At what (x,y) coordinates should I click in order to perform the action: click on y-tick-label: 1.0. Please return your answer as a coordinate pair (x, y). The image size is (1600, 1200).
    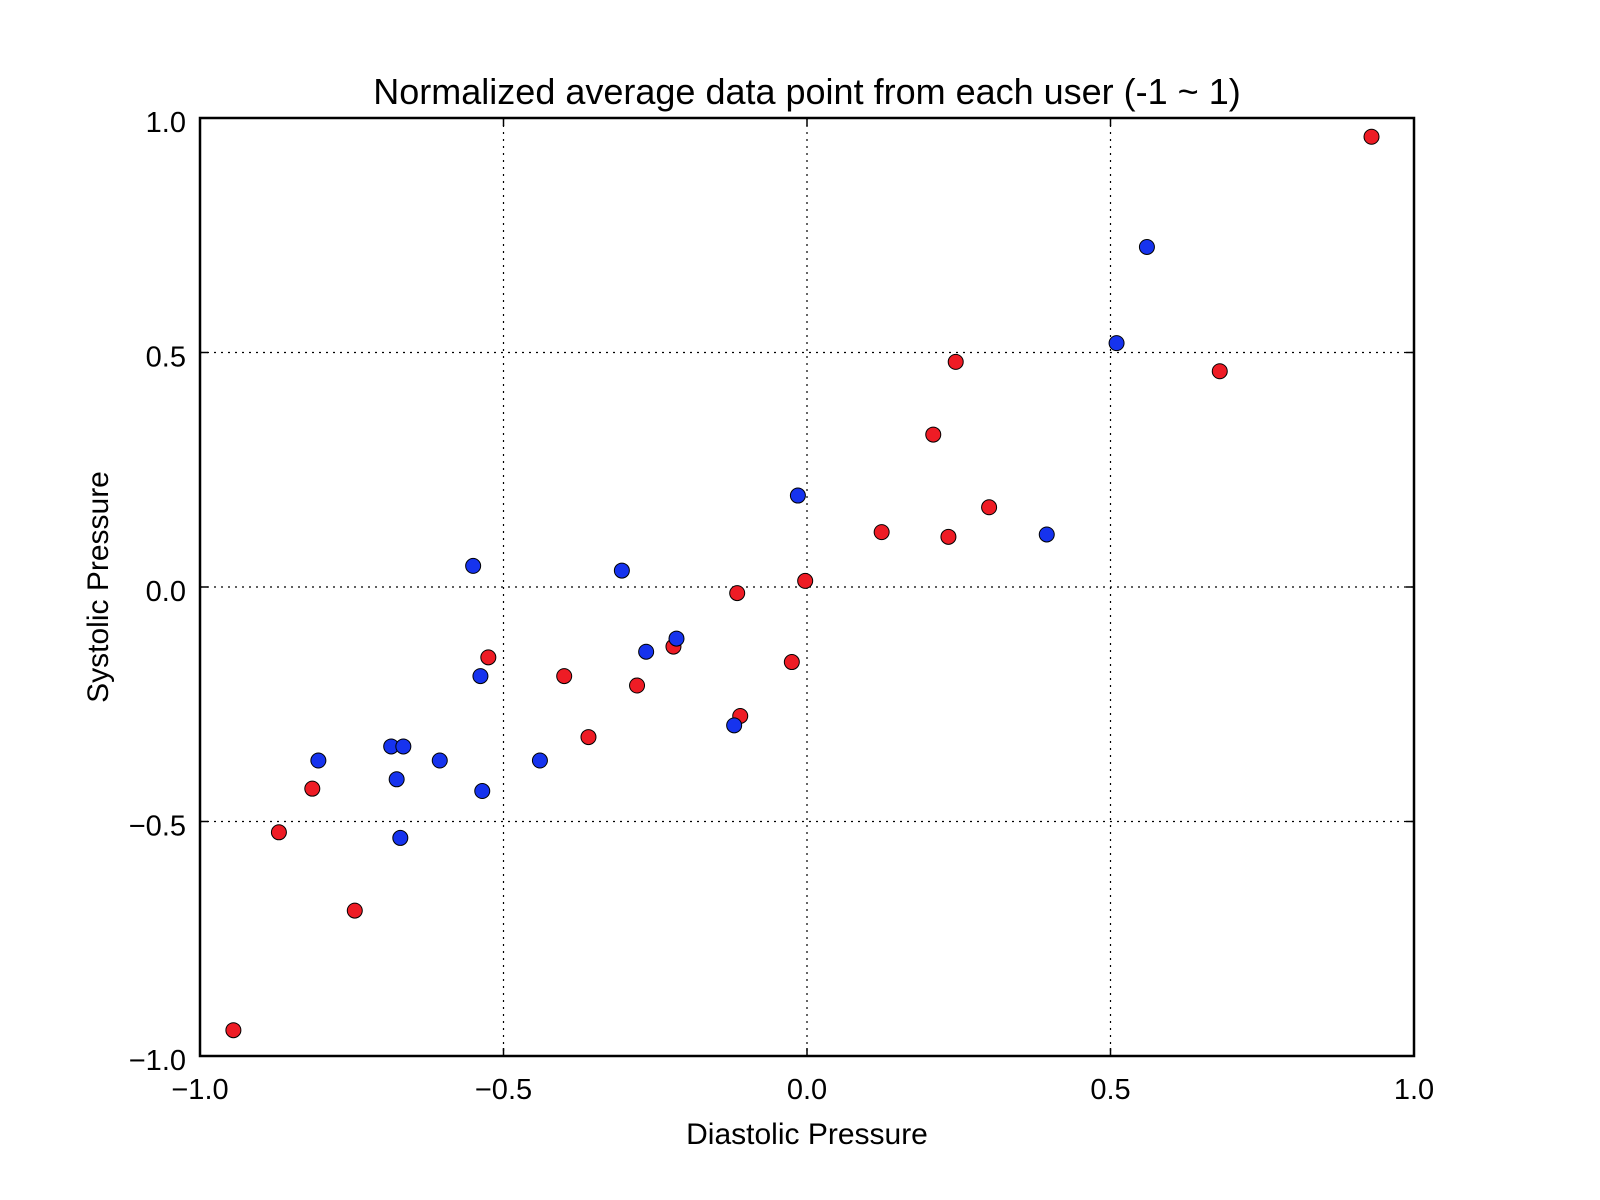
    Looking at the image, I should click on (166, 123).